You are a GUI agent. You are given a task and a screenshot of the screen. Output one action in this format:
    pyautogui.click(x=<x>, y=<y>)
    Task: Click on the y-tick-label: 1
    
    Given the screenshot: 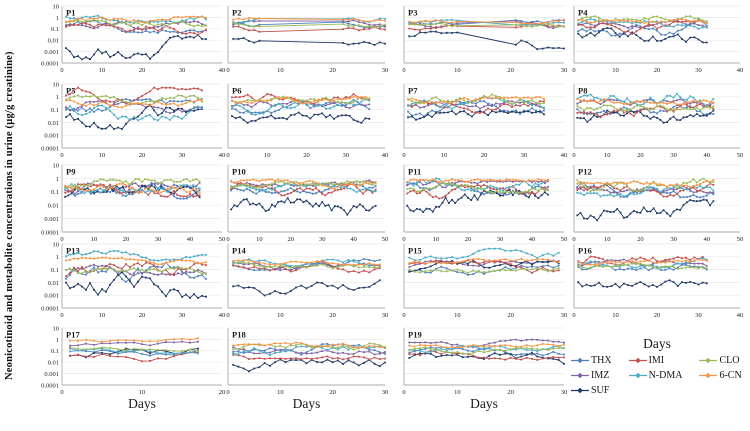 What is the action you would take?
    pyautogui.click(x=57, y=257)
    